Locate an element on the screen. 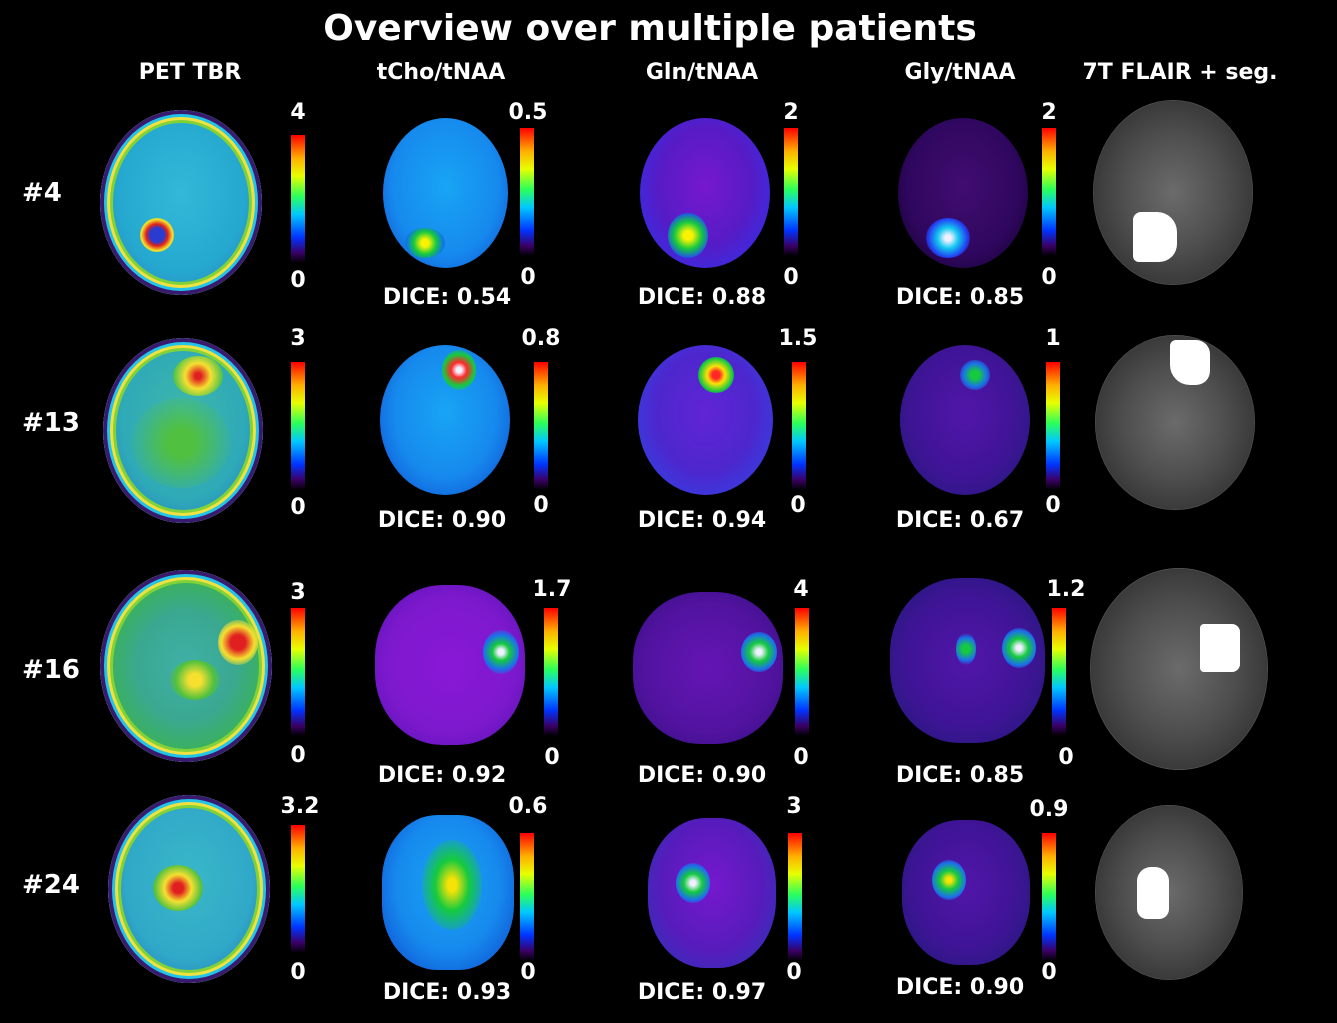 The height and width of the screenshot is (1023, 1337). tcho-dice: DICE: 0.92 is located at coordinates (442, 775).